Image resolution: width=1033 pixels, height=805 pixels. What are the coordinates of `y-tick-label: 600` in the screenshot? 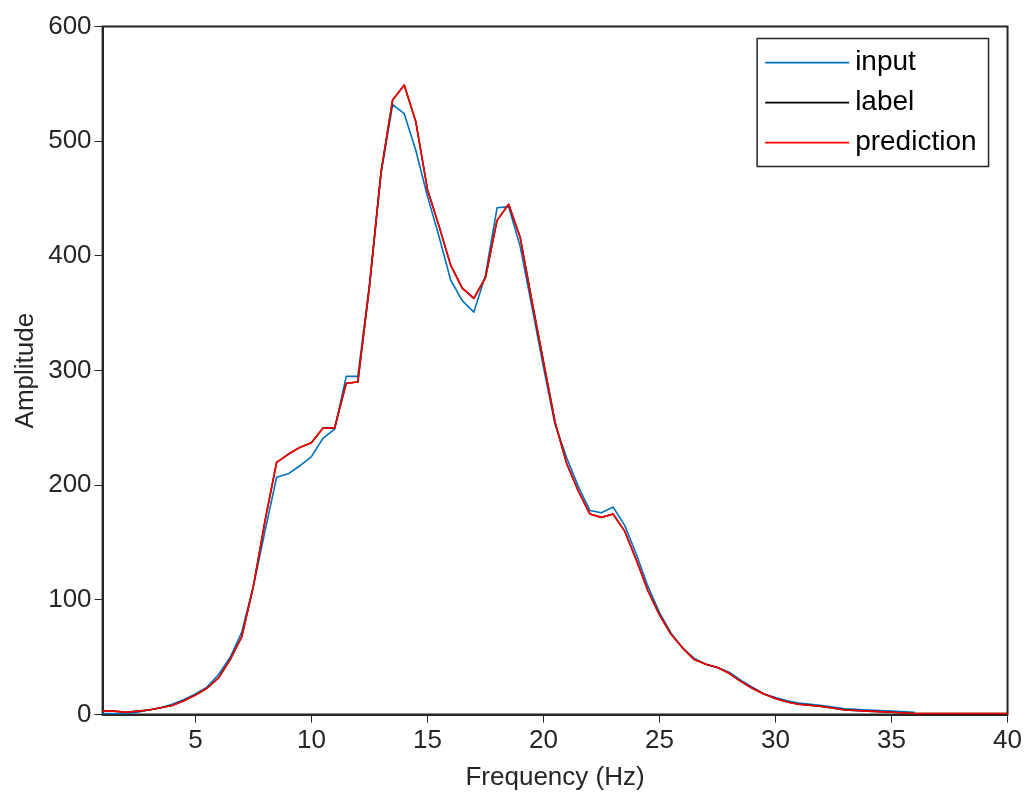 It's located at (70, 24).